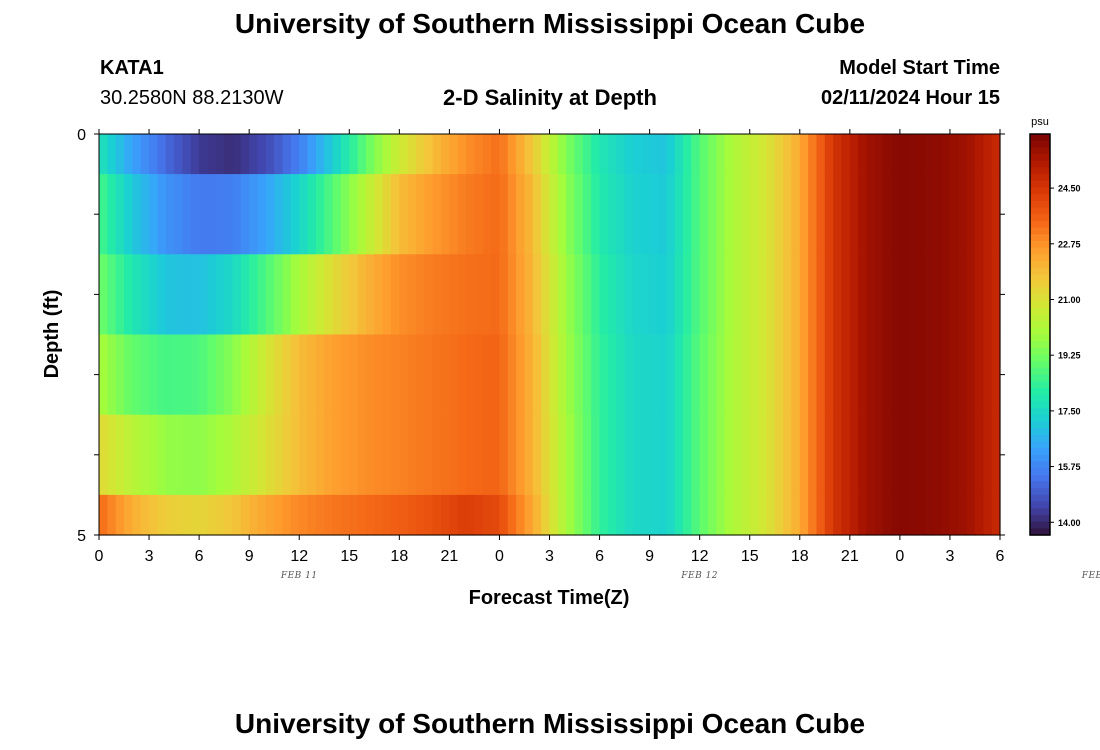  Describe the element at coordinates (800, 556) in the screenshot. I see `x-tick-label: 18` at that location.